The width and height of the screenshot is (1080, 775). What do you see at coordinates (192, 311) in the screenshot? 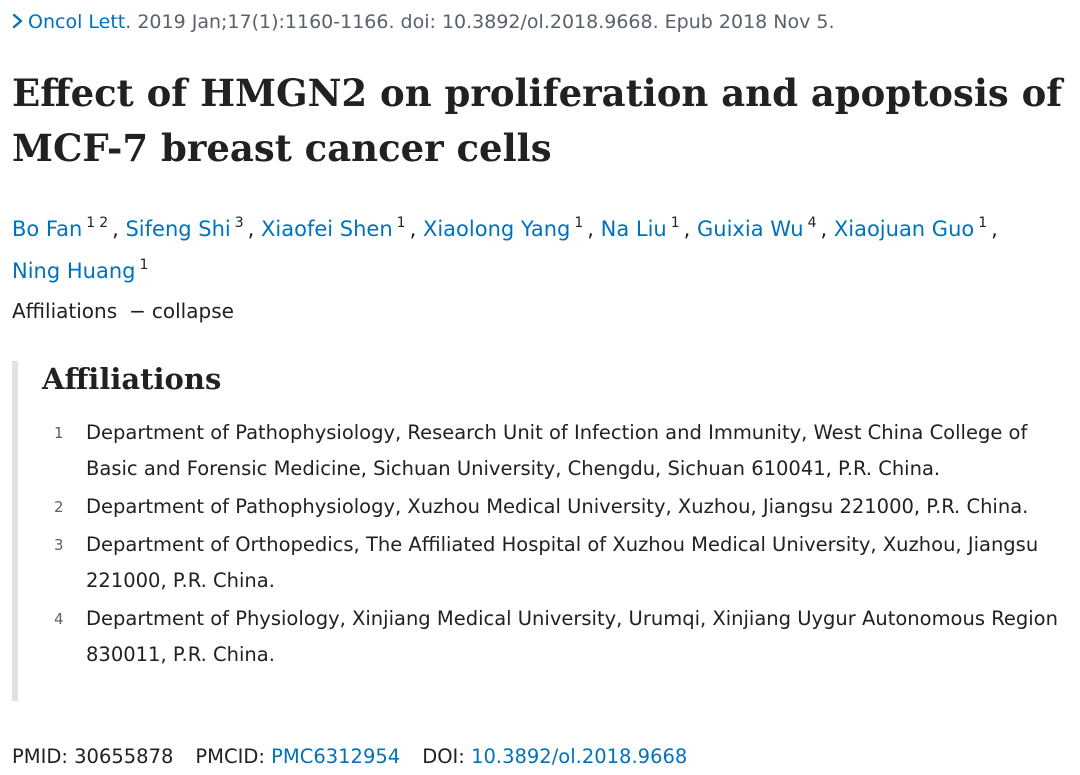
I see `affiliations-toggle-action: collapse` at bounding box center [192, 311].